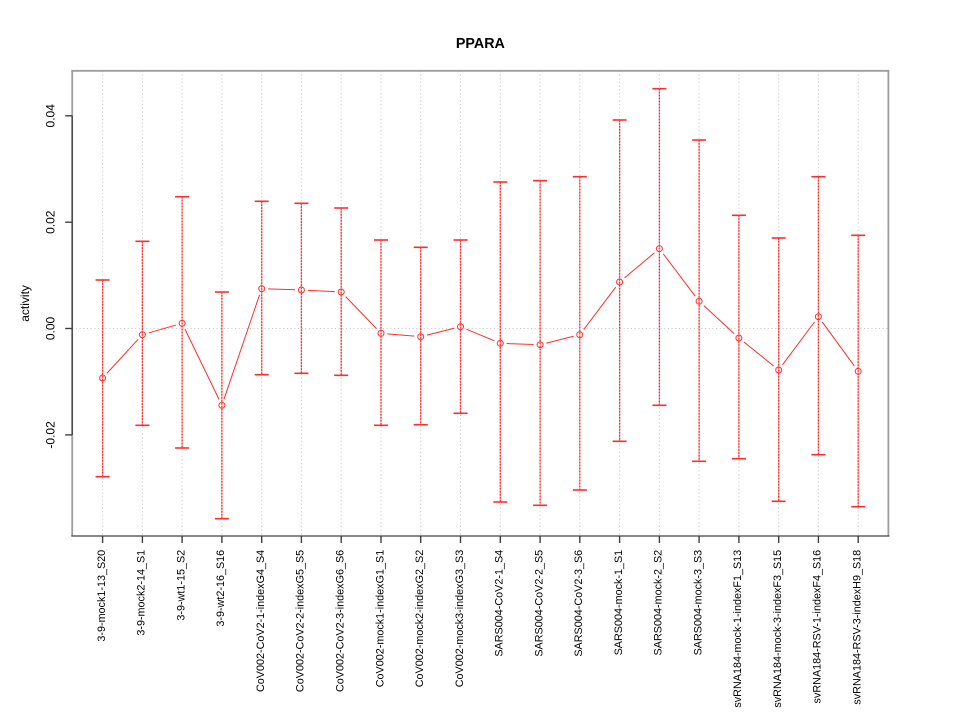  I want to click on svg-text: CoV002-mock2-indexG2_S2, so click(420, 618).